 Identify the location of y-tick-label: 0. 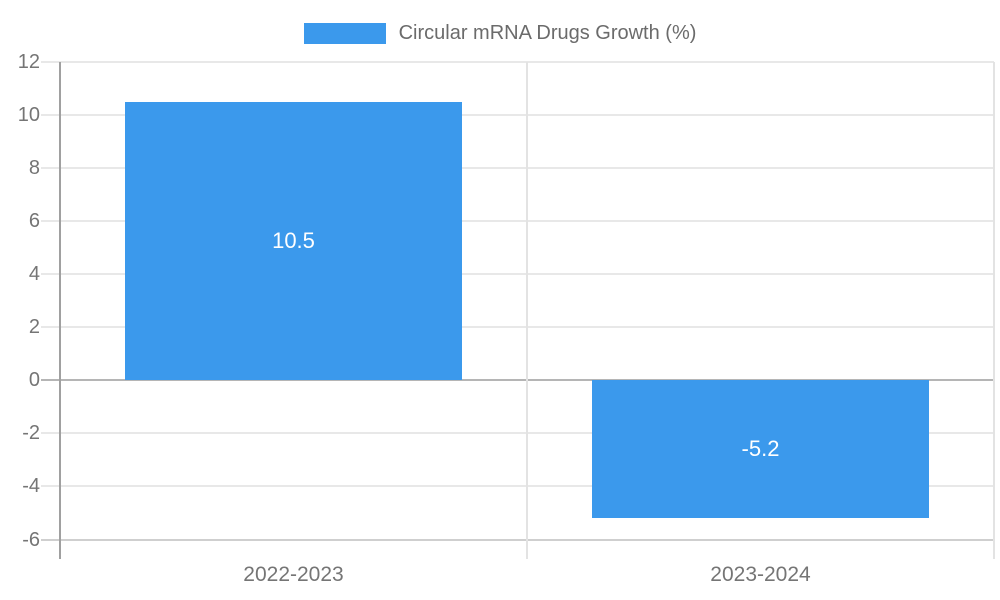
(34, 380).